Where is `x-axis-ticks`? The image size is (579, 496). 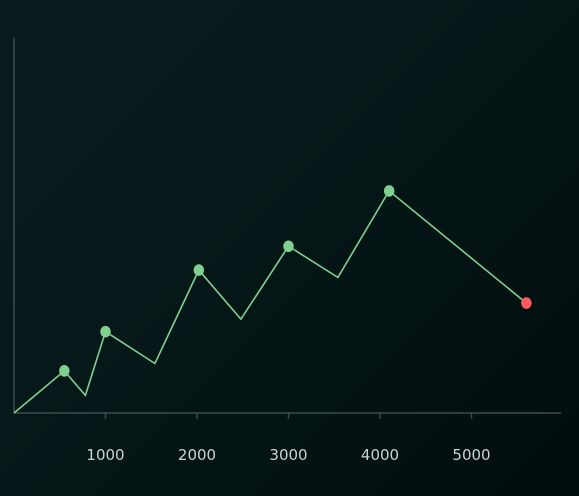 x-axis-ticks is located at coordinates (288, 416).